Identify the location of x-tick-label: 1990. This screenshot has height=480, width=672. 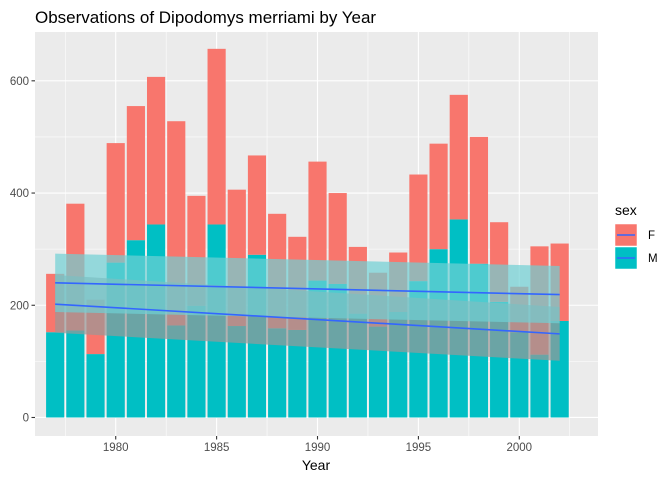
(318, 448).